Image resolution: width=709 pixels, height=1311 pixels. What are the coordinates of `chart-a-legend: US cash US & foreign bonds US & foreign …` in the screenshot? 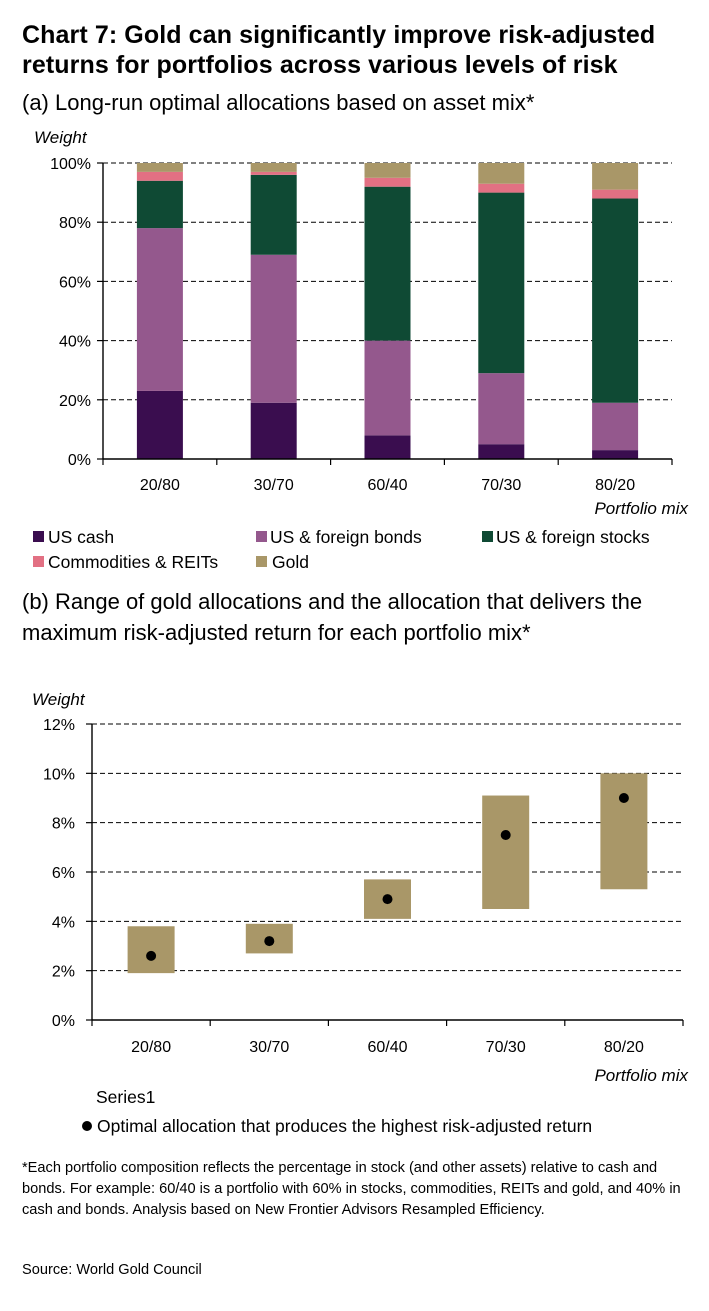 It's located at (341, 549).